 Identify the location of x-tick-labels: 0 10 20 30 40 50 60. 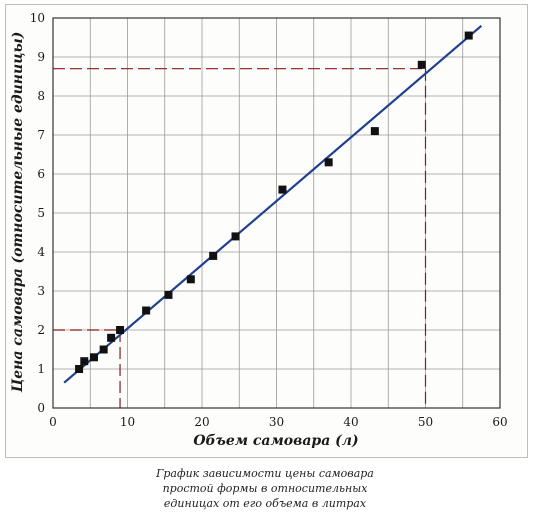
(278, 422).